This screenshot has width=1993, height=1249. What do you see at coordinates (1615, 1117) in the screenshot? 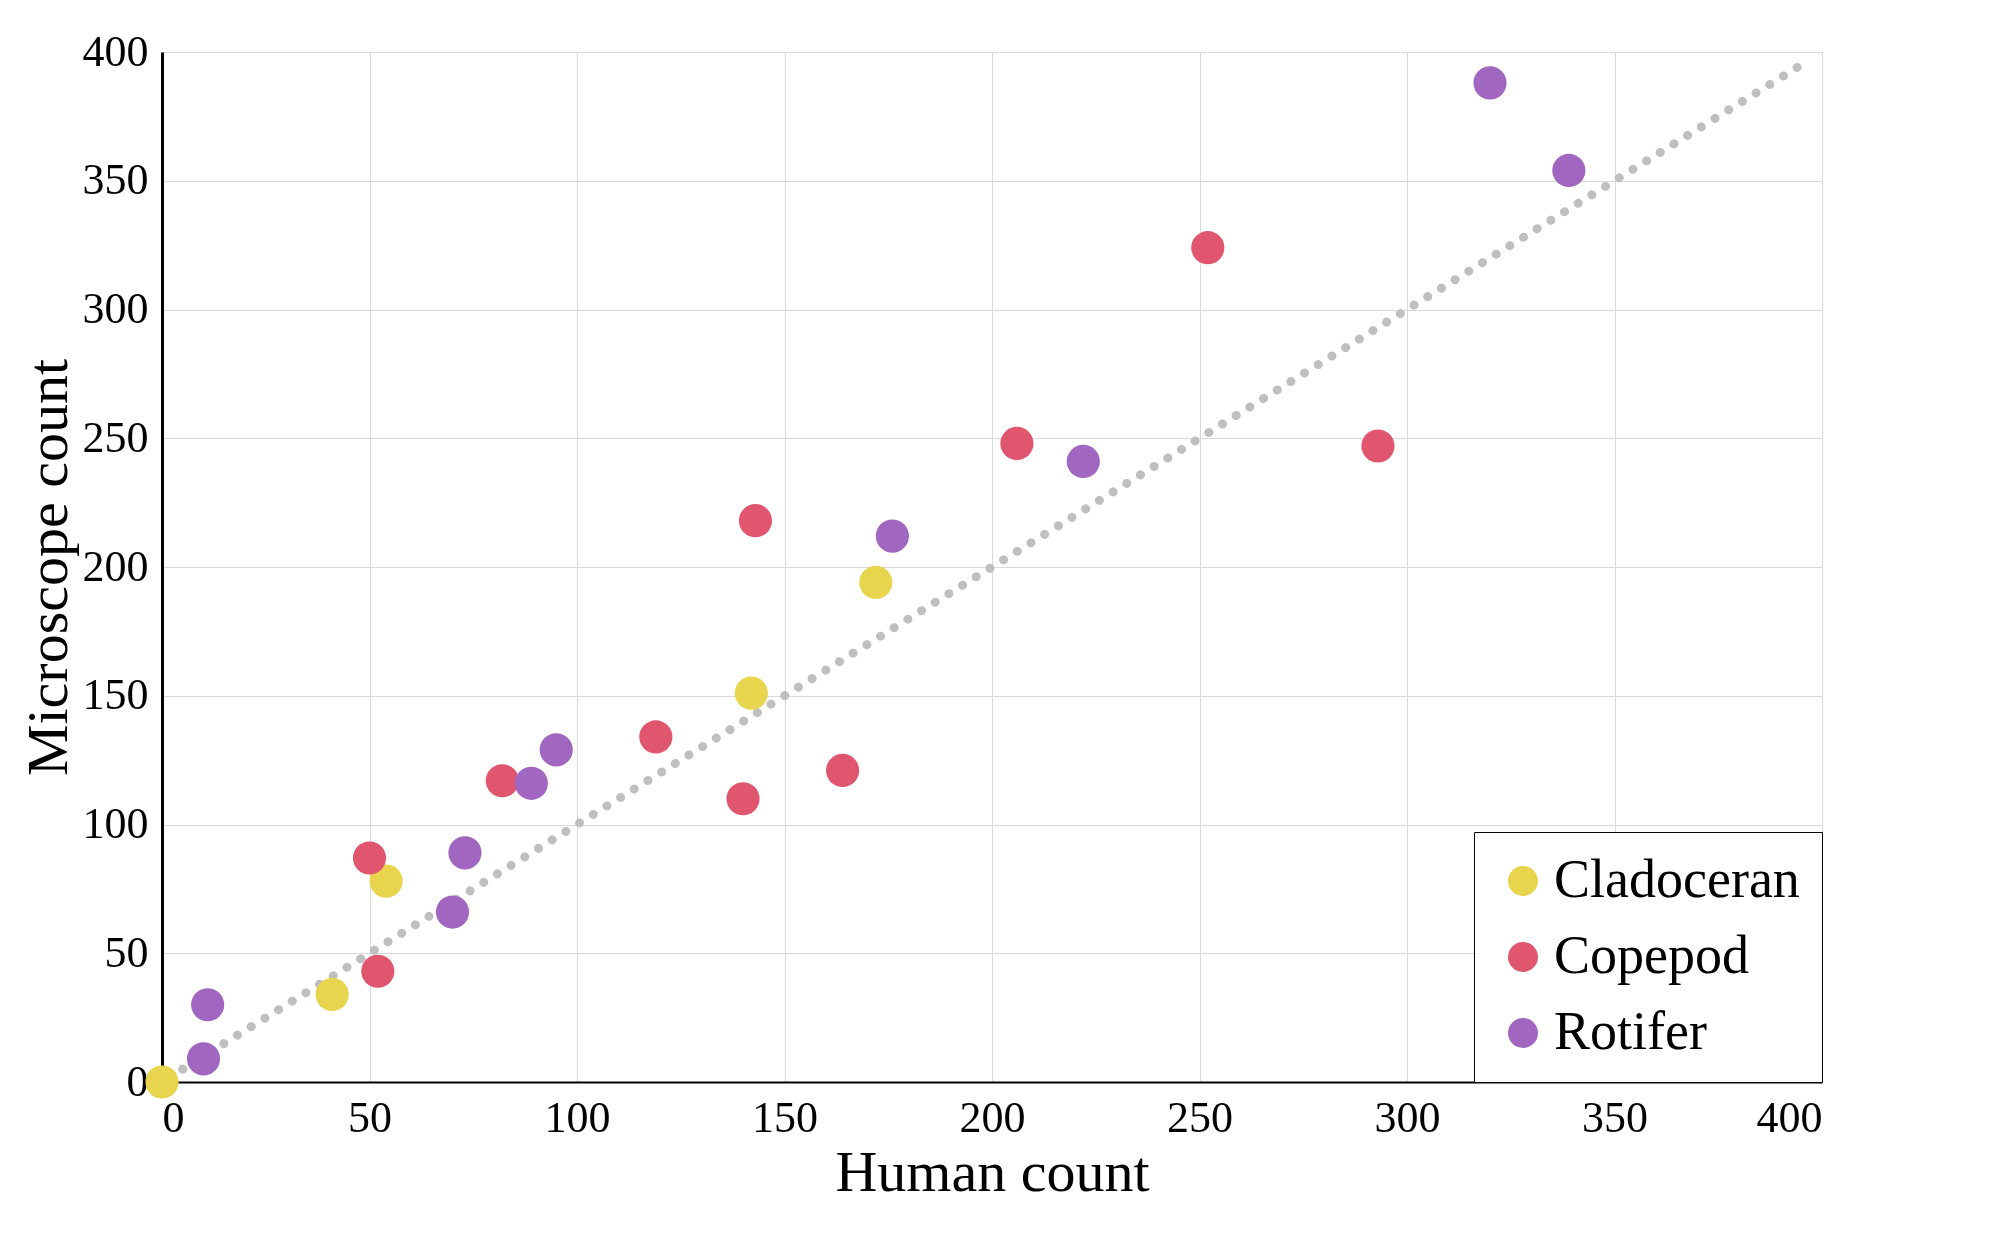
I see `x-tick-label: 350` at bounding box center [1615, 1117].